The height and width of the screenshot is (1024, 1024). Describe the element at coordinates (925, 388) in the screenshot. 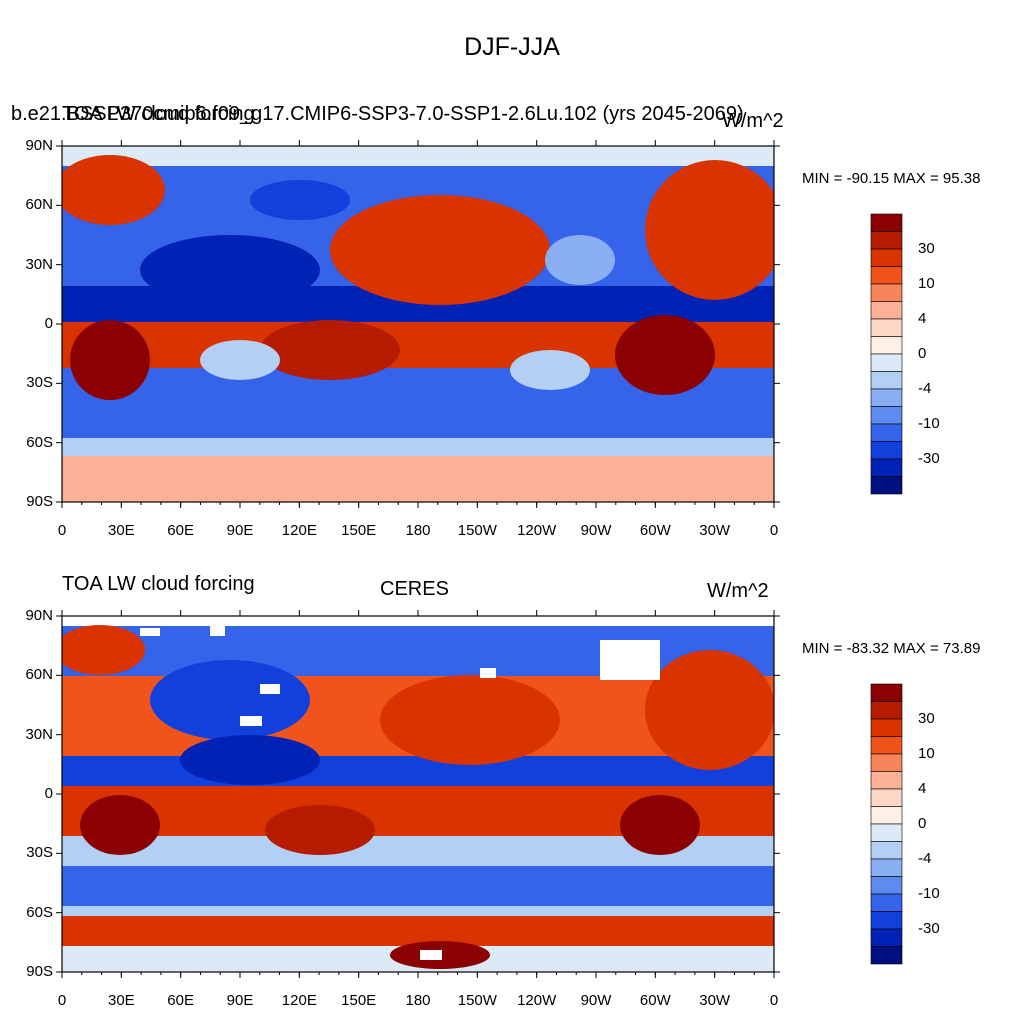

I see `panel1-colorbar-label: -4` at that location.